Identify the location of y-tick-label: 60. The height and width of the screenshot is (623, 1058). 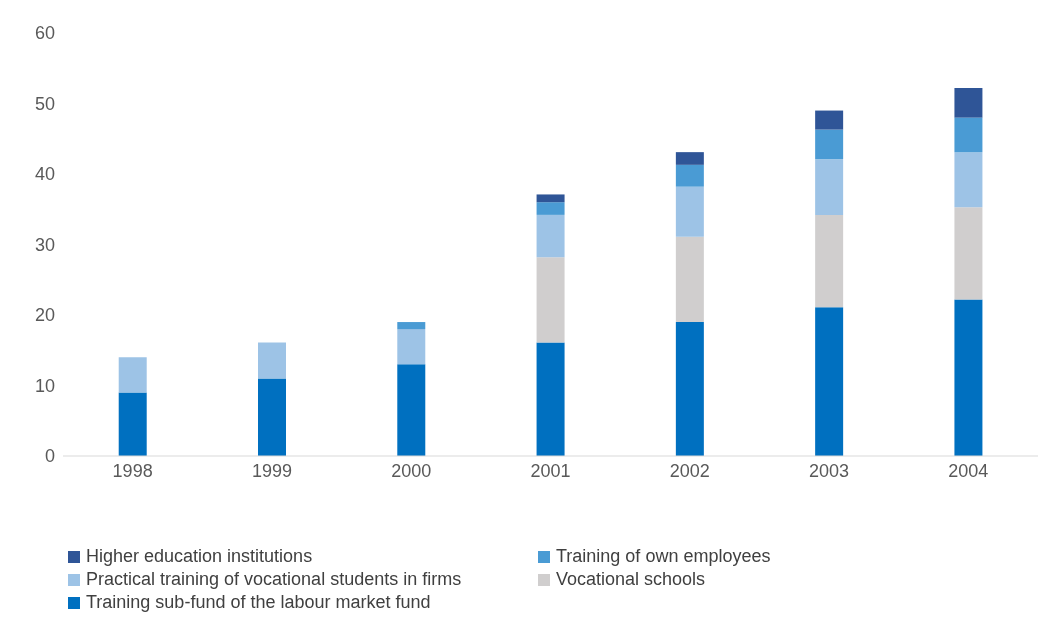
(44, 33).